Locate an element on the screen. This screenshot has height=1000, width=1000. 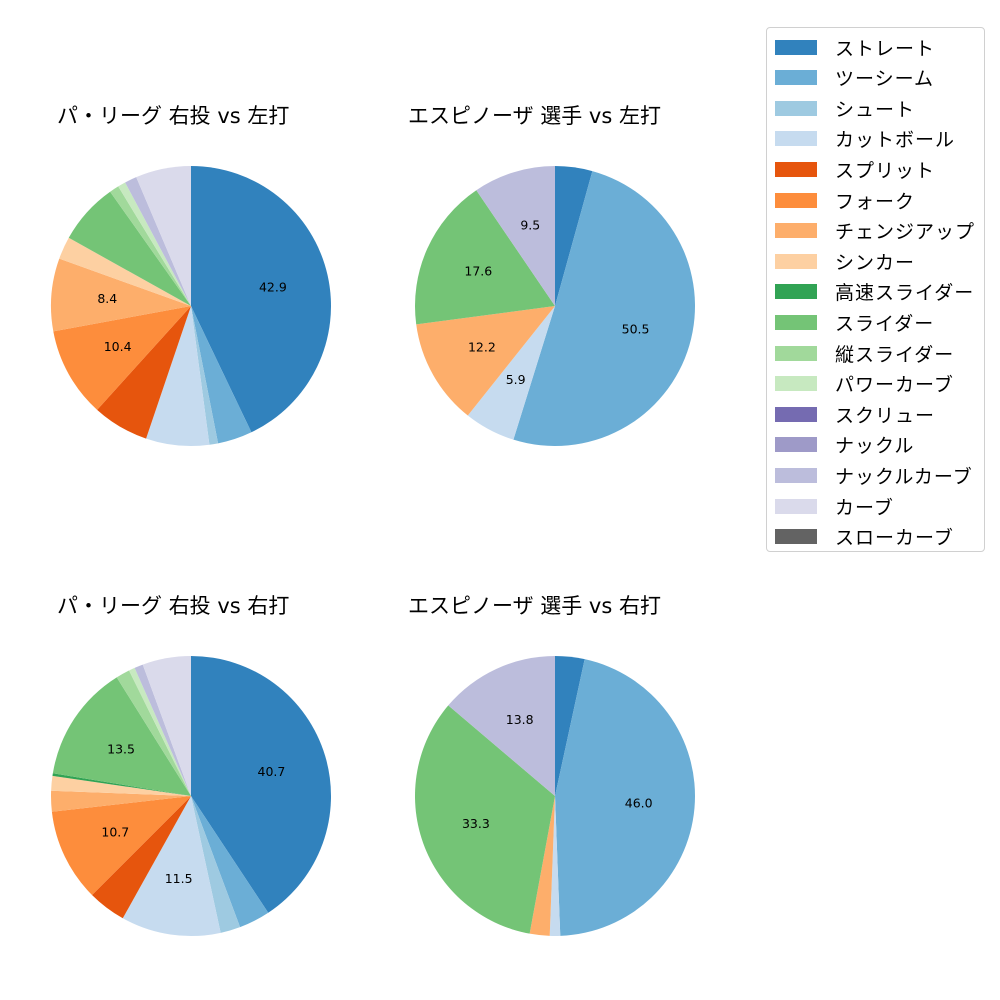
pie-svg: 40.7 11.5 10.7 13.5 is located at coordinates (191, 796).